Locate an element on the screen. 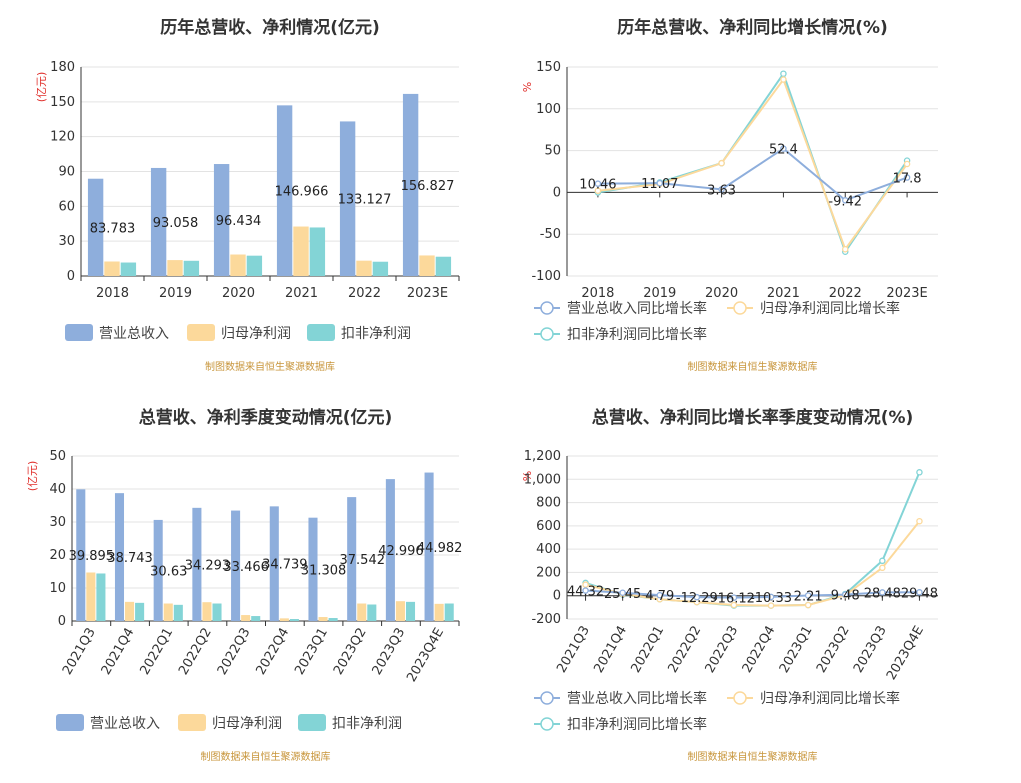 This screenshot has width=1021, height=783. chart-title: 历年总营收、净利情况(亿元) is located at coordinates (270, 27).